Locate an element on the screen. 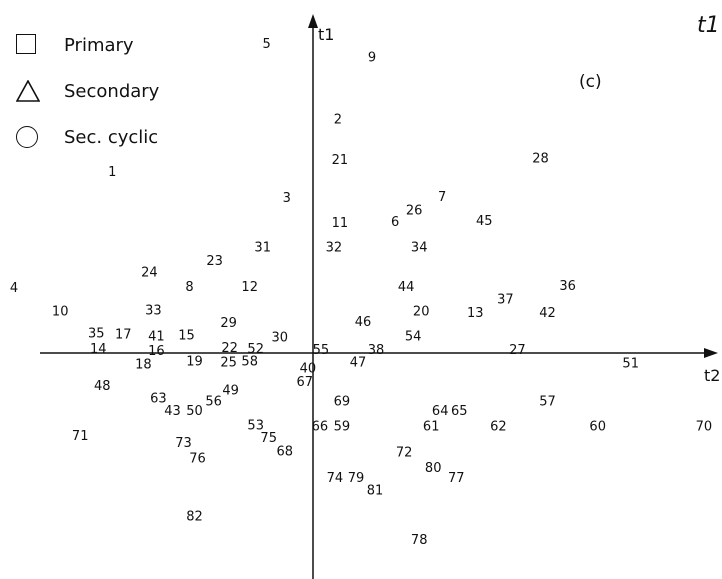 The image size is (722, 579). point-label-56: 56 is located at coordinates (213, 402).